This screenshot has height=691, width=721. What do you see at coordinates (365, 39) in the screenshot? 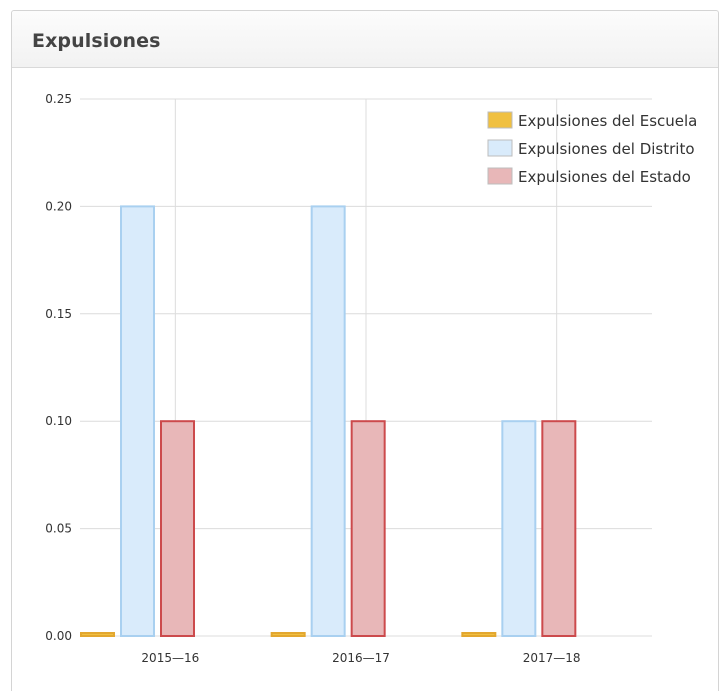
I see `panel-header: Expulsiones` at bounding box center [365, 39].